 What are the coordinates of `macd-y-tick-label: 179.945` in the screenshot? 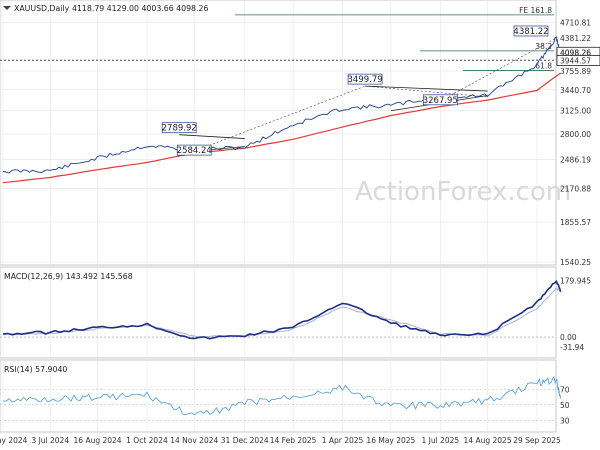 It's located at (575, 280).